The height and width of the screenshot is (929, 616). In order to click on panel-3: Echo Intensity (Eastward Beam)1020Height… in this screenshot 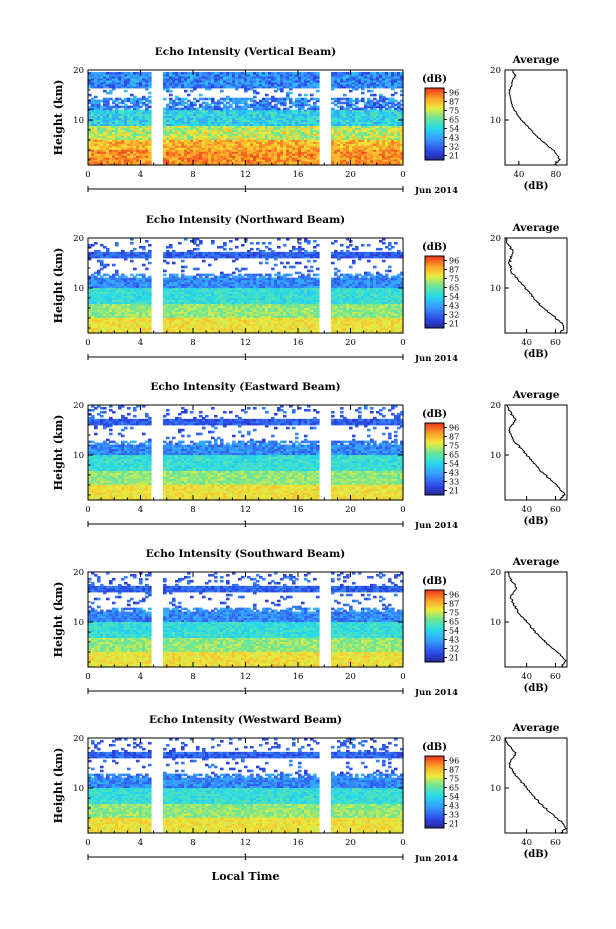, I will do `click(310, 456)`.